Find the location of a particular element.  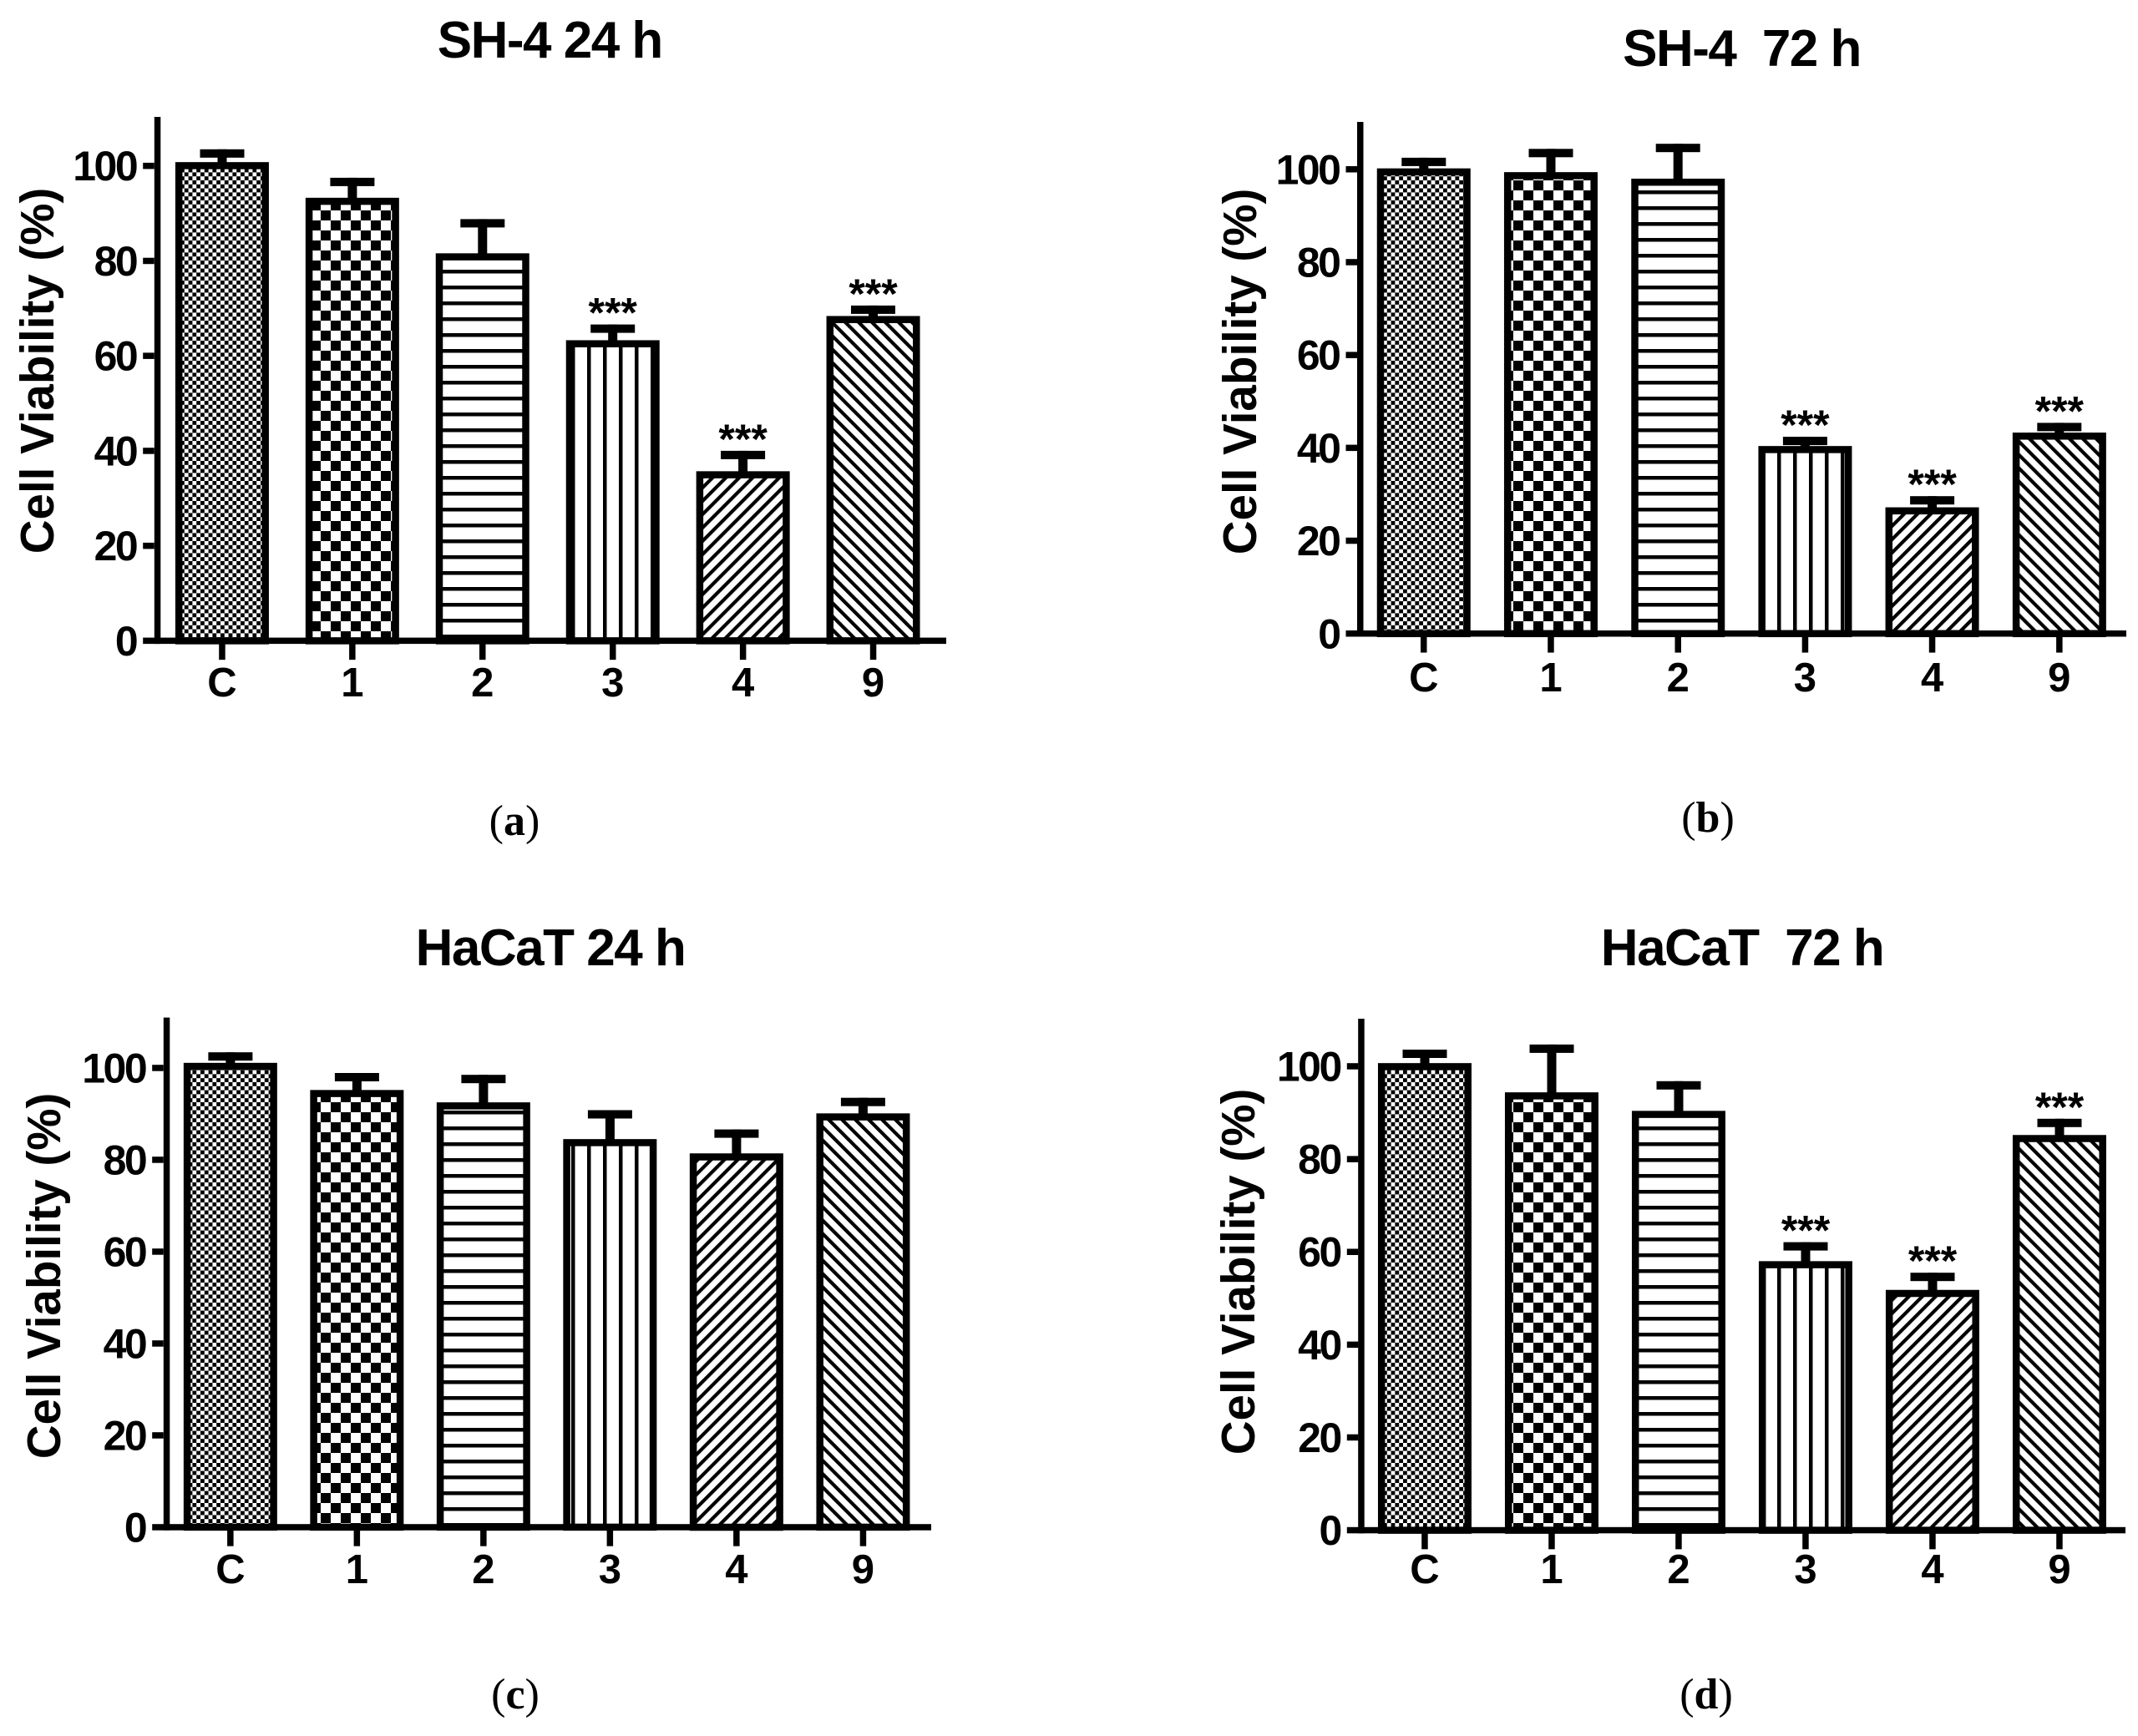

svg-text: SH-4 72 h is located at coordinates (1742, 49).